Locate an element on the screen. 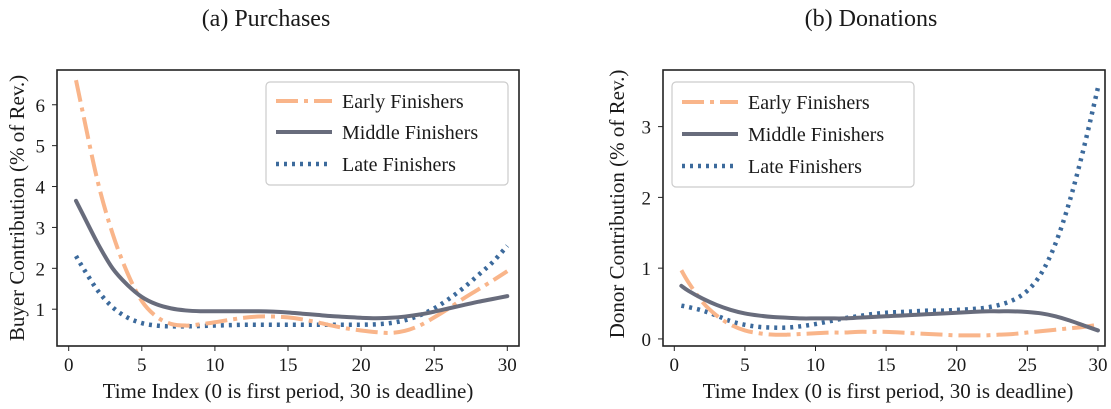  series-line-early-finishers is located at coordinates (889, 303).